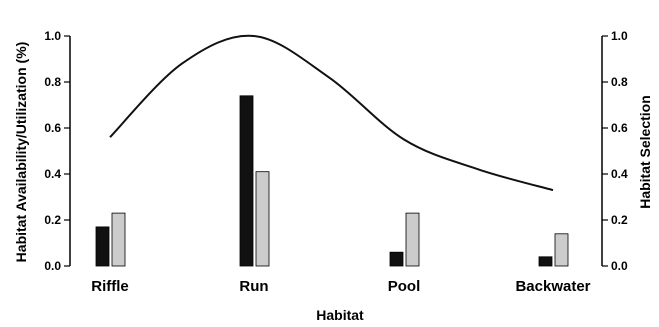  What do you see at coordinates (561, 250) in the screenshot?
I see `bar-light-backwater` at bounding box center [561, 250].